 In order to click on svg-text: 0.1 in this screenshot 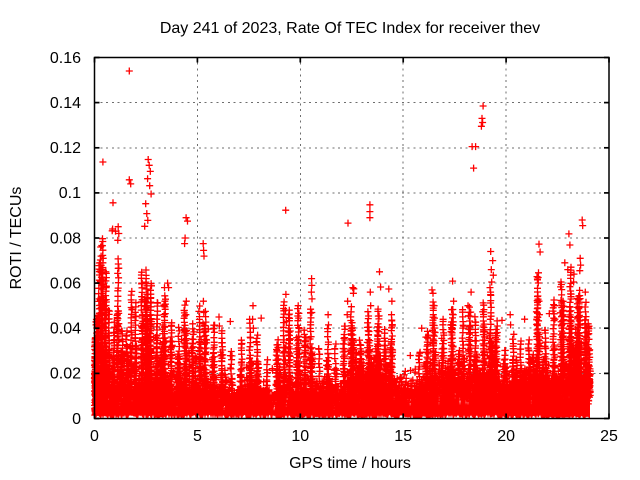, I will do `click(70, 193)`.